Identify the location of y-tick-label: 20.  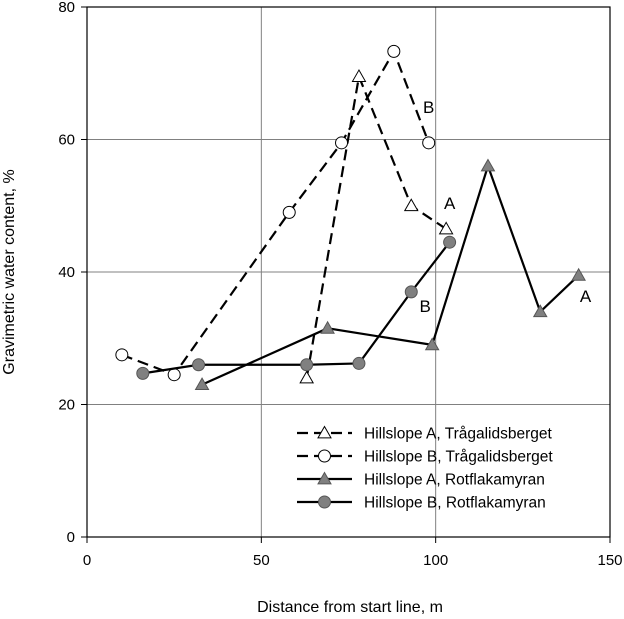
(66, 405).